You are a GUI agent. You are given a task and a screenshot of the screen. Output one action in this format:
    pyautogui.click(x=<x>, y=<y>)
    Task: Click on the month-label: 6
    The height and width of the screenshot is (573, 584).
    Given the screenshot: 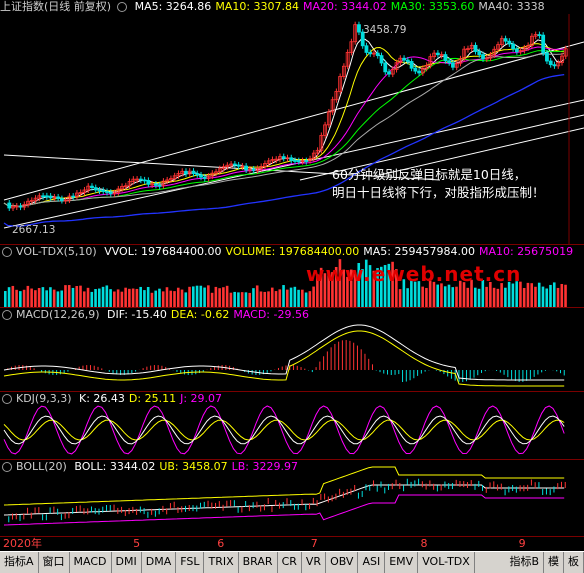 What is the action you would take?
    pyautogui.click(x=221, y=543)
    